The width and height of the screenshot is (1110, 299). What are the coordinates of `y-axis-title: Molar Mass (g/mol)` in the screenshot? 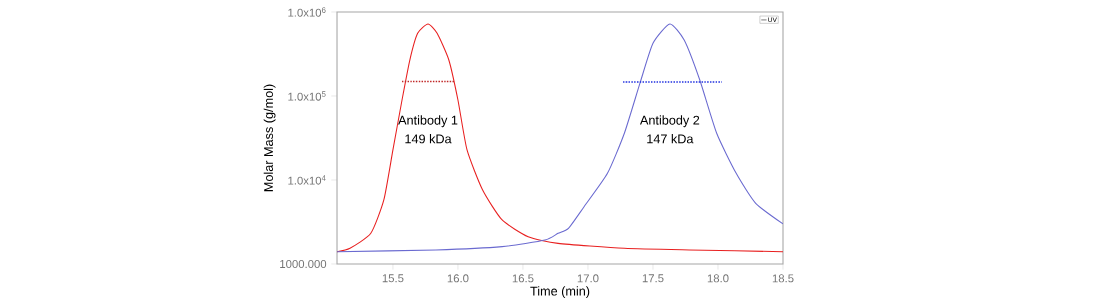 It's located at (269, 138).